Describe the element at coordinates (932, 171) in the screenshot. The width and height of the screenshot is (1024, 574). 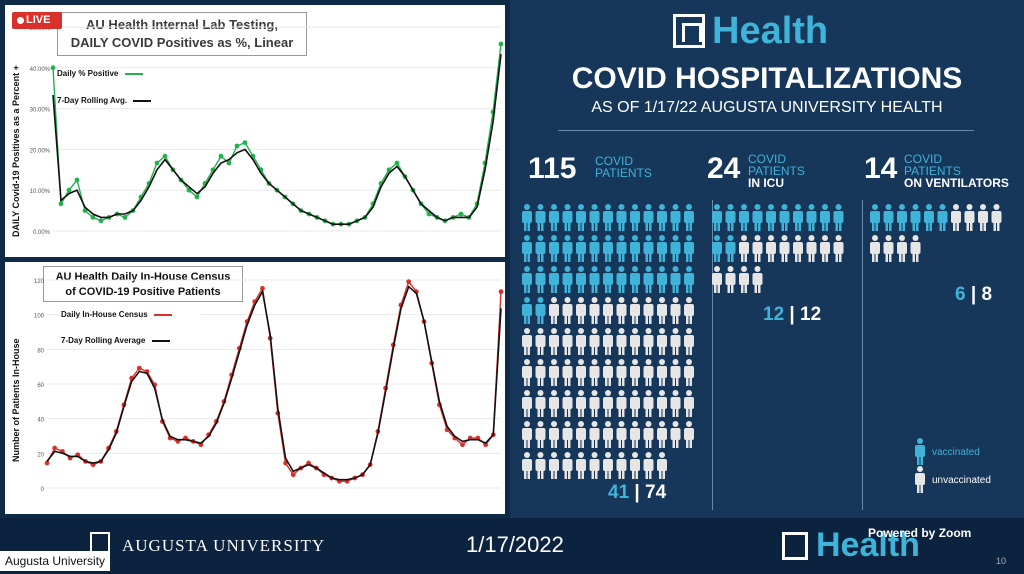
I see `stat-vent-label-line2: PATIENTS` at that location.